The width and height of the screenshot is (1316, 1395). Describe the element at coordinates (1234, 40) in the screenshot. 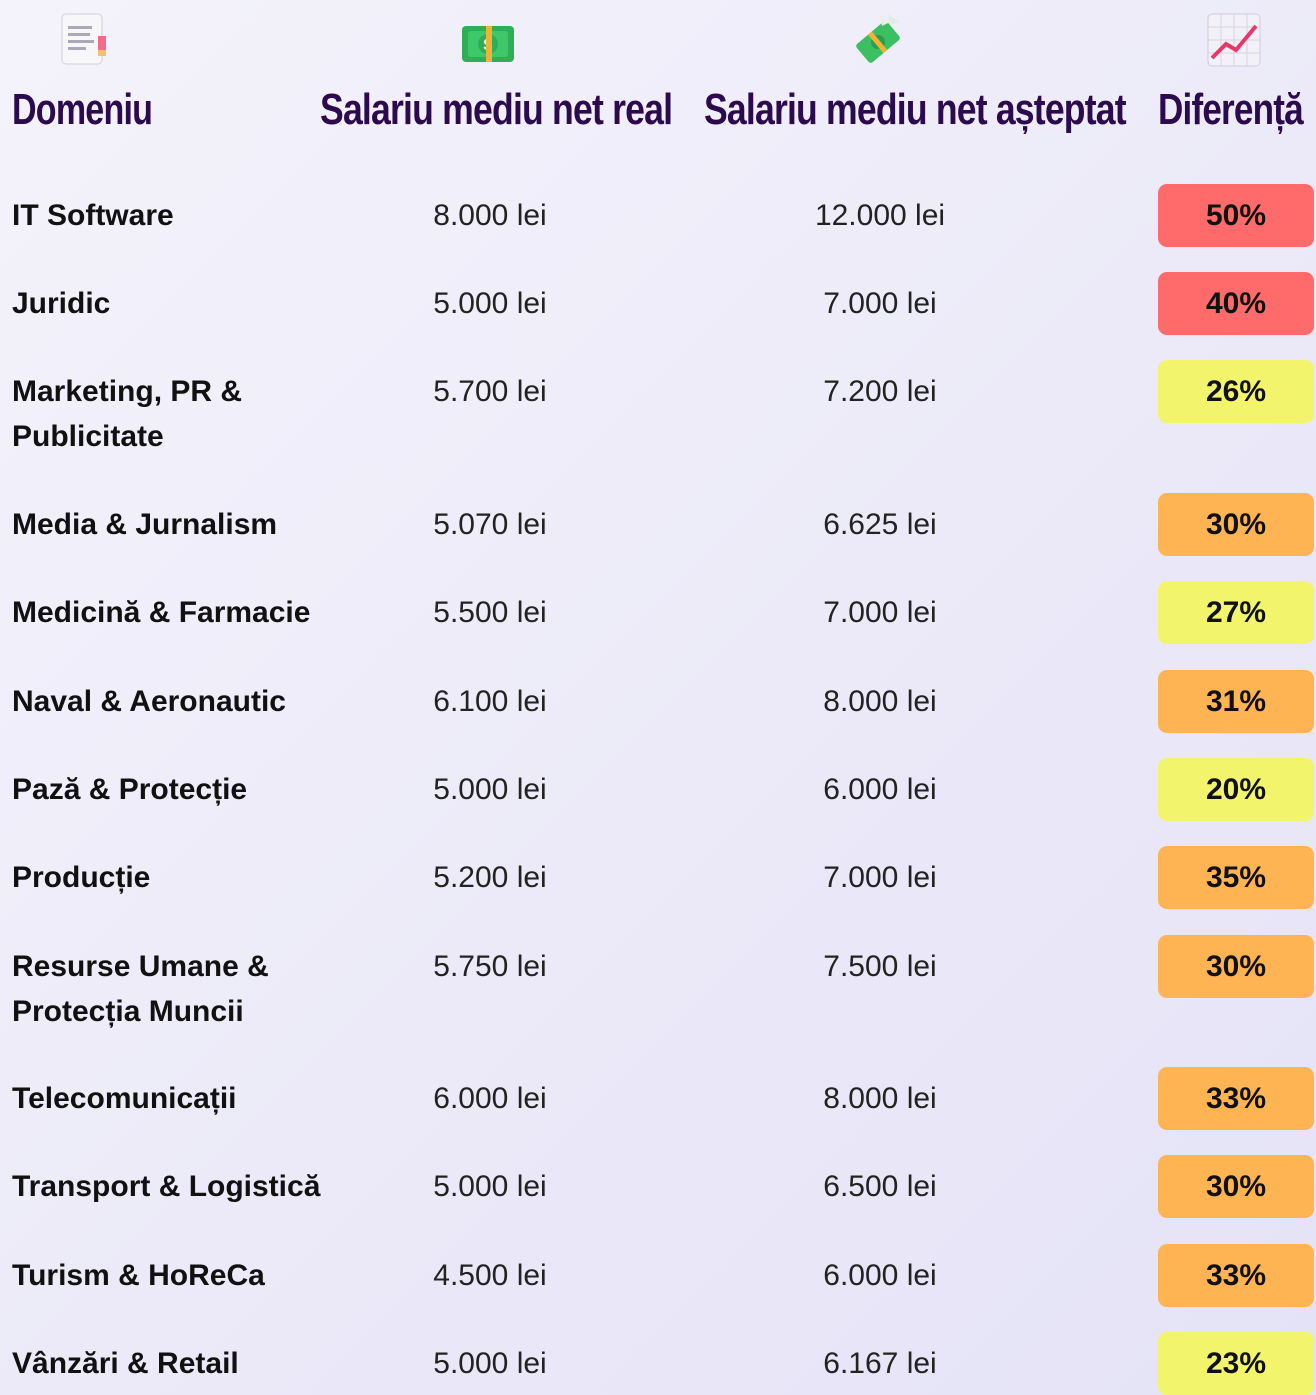

I see `chart-icon` at that location.